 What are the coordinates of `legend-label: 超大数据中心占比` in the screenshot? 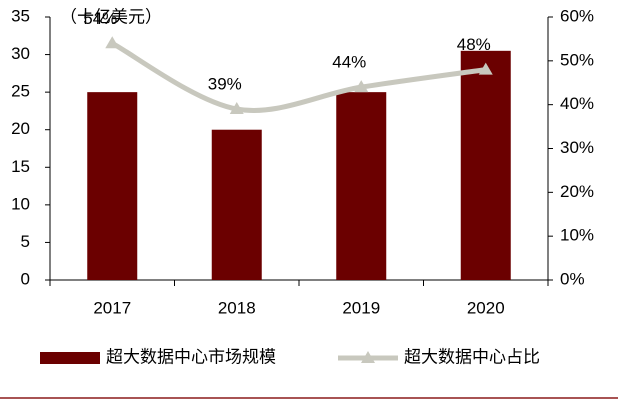 It's located at (472, 356).